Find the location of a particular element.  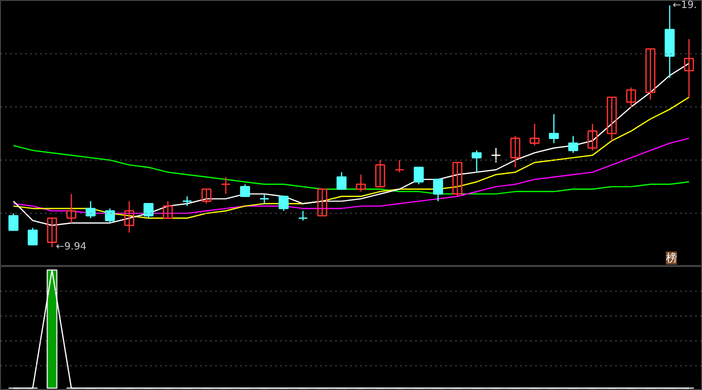

annotation: ←19. is located at coordinates (684, 5).